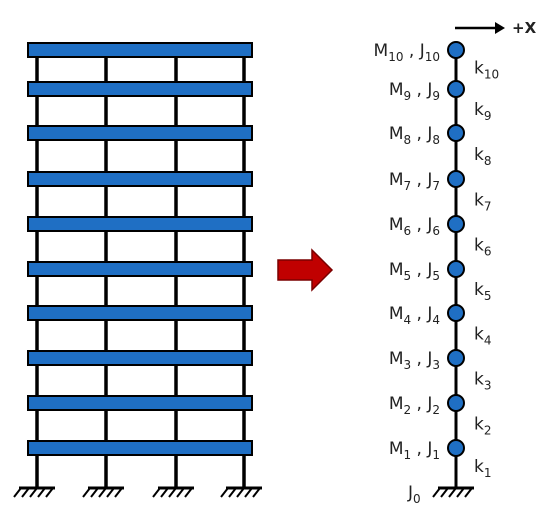 Image resolution: width=550 pixels, height=524 pixels. I want to click on node-label: M3 , J3, so click(414, 360).